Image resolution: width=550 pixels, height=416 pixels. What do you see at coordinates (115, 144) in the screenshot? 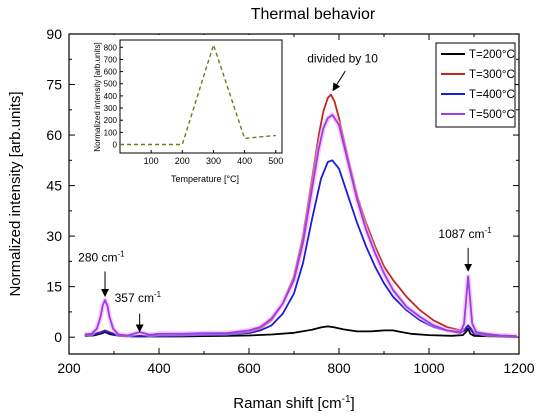
I see `inset-y-tick-label: 0` at bounding box center [115, 144].